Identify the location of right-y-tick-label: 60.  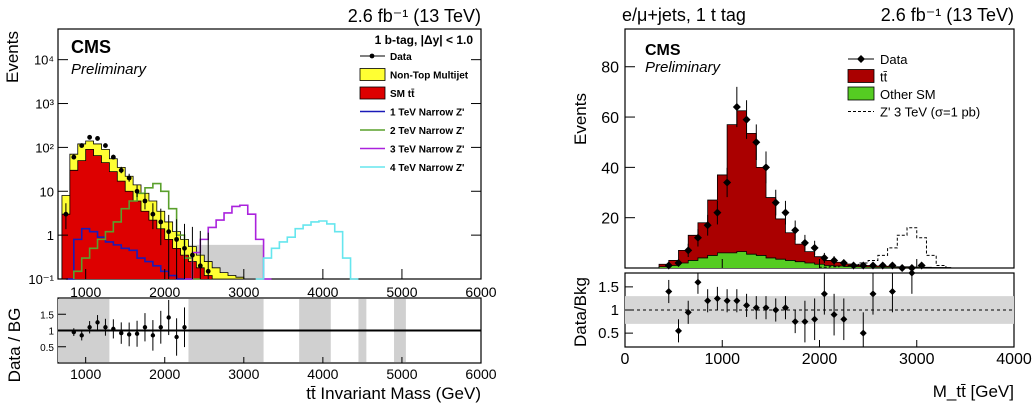
(610, 118).